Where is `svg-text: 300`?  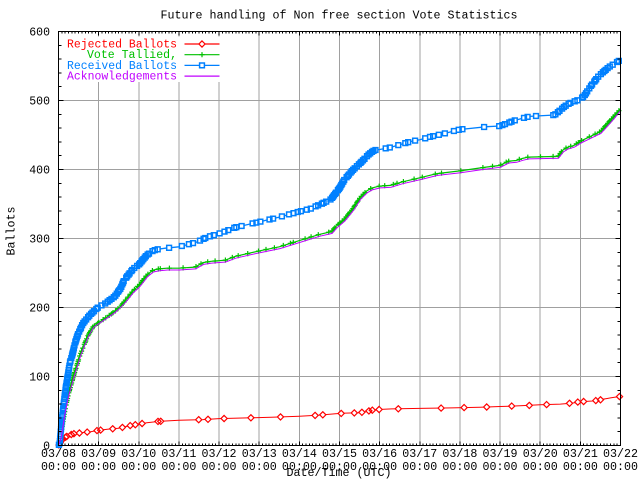 svg-text: 300 is located at coordinates (39, 240).